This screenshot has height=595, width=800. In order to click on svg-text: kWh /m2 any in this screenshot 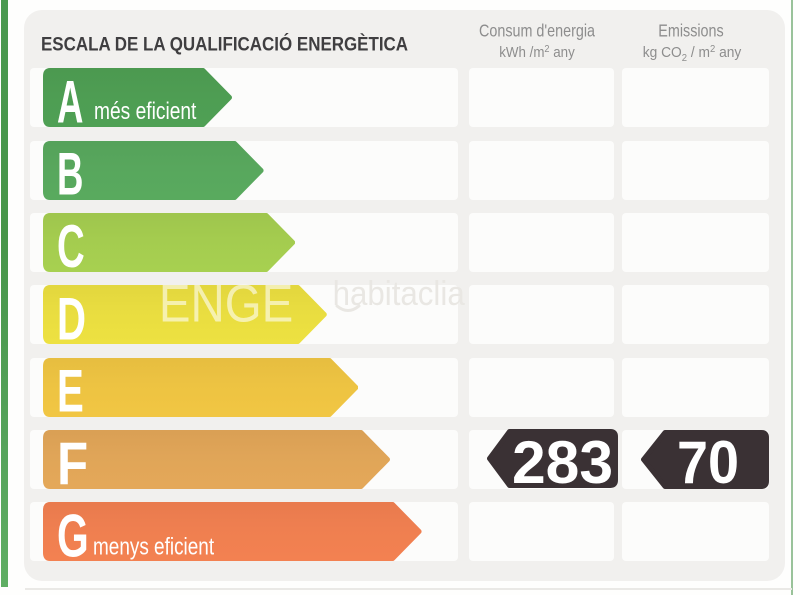, I will do `click(537, 51)`.